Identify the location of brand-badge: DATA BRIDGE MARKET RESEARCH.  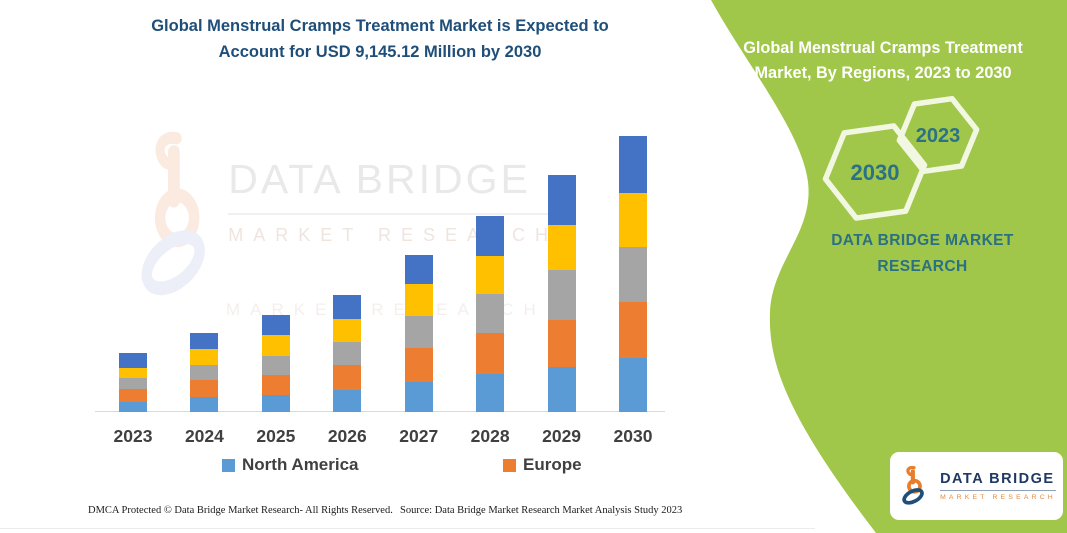
(976, 486).